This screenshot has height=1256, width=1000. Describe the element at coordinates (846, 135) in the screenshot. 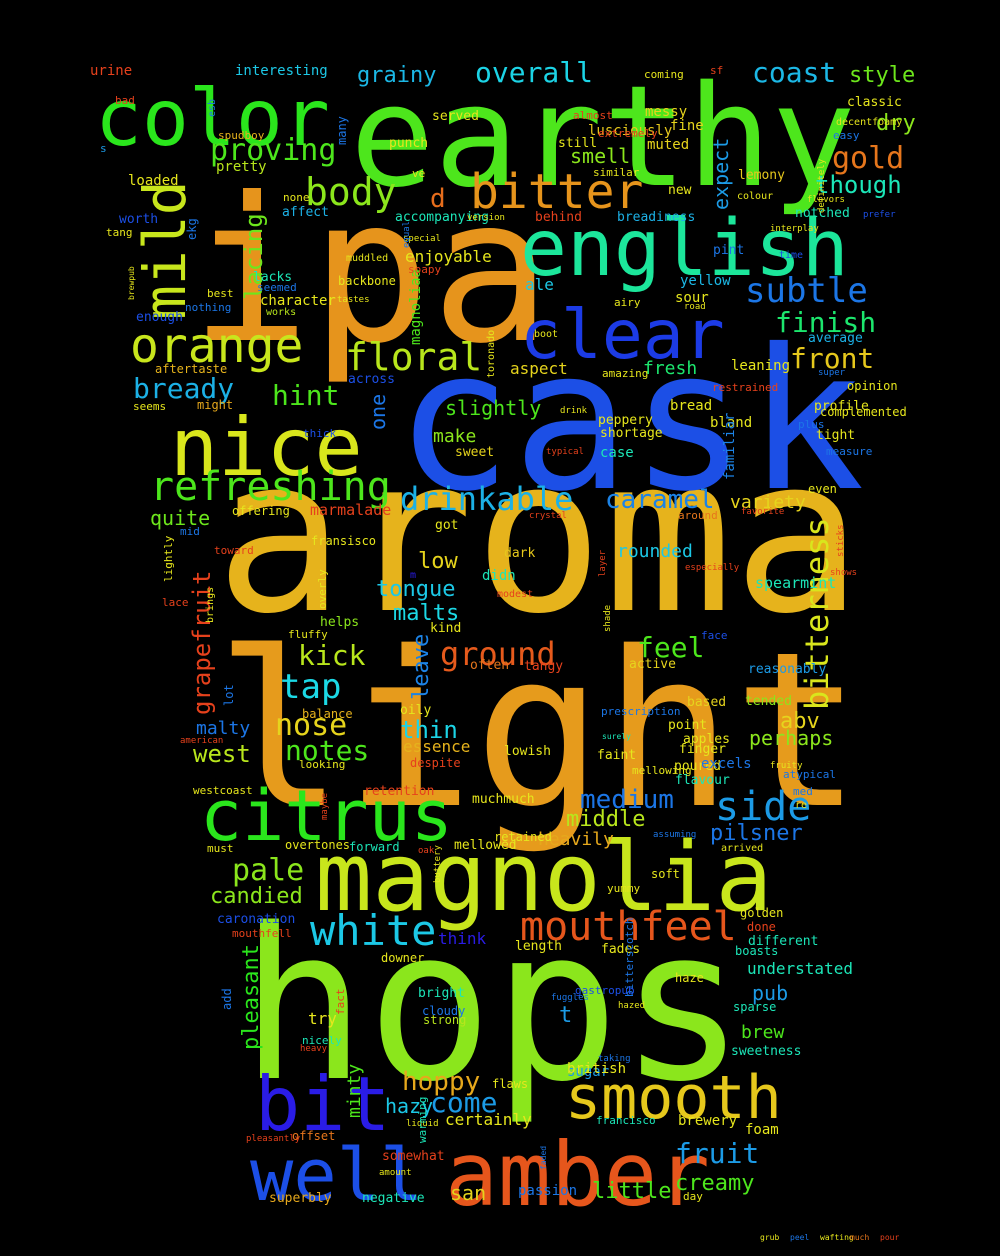

I see `word-easy: easy` at that location.